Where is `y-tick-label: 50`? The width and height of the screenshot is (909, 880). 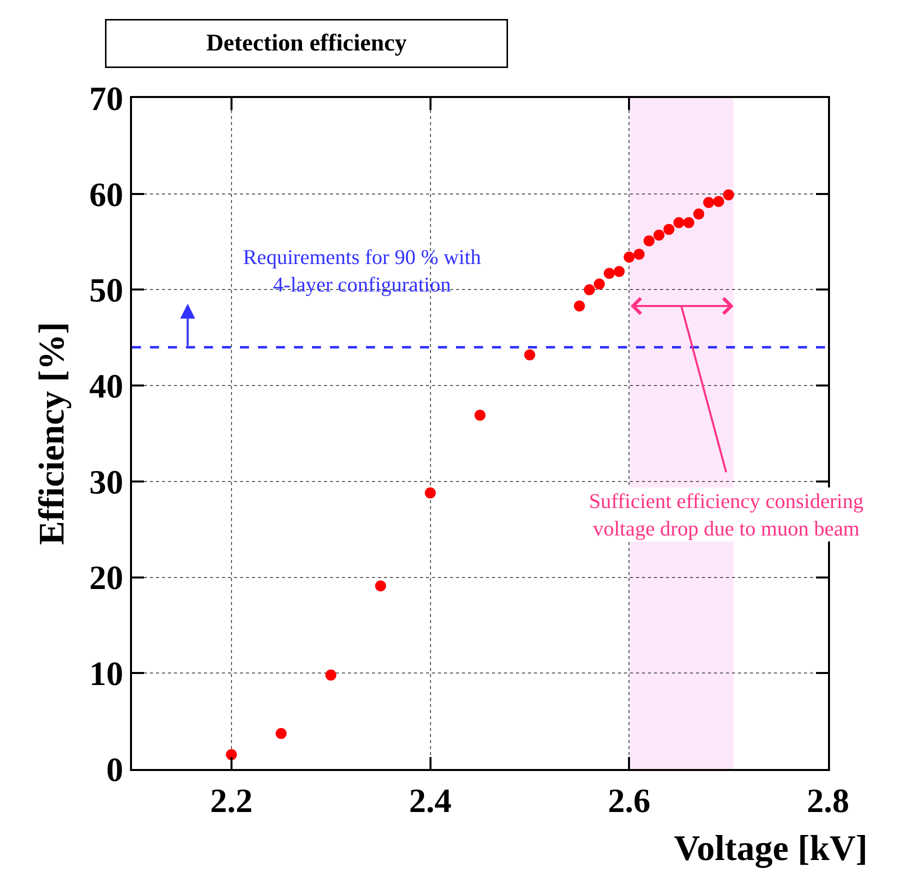
y-tick-label: 50 is located at coordinates (106, 291).